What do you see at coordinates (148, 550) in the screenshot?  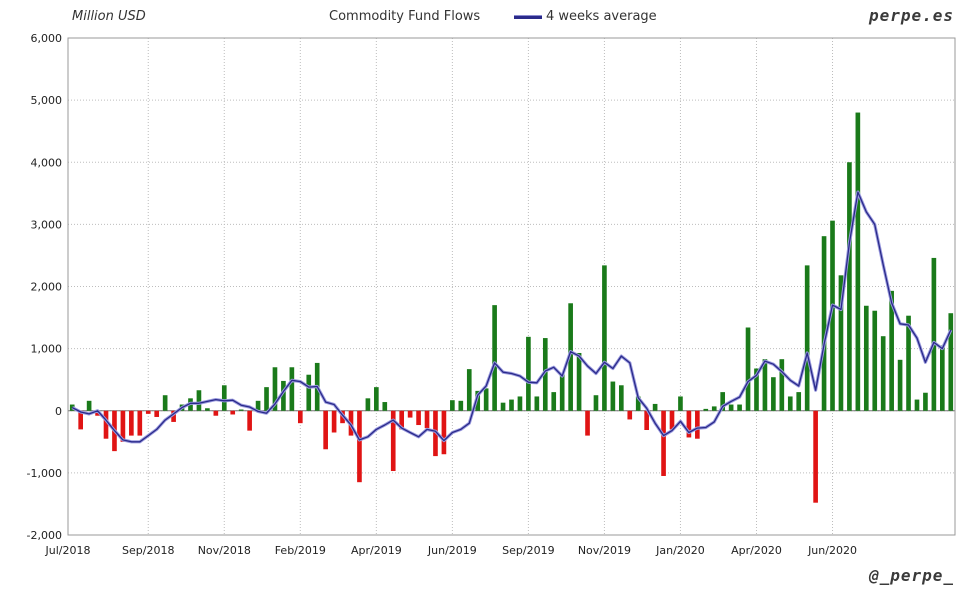 I see `x-tick-label: Sep/2018` at bounding box center [148, 550].